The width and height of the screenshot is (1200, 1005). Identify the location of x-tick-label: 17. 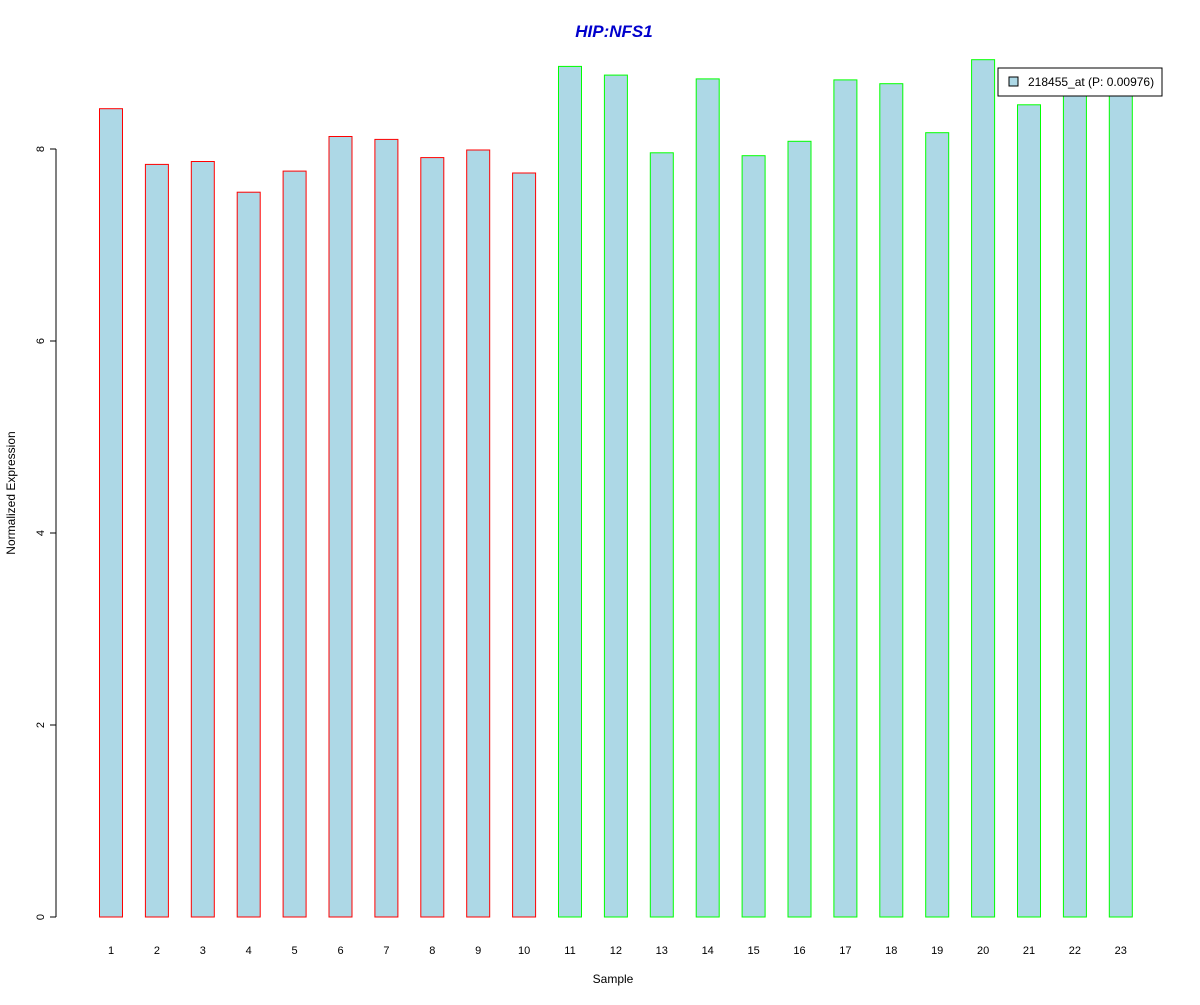
(845, 951).